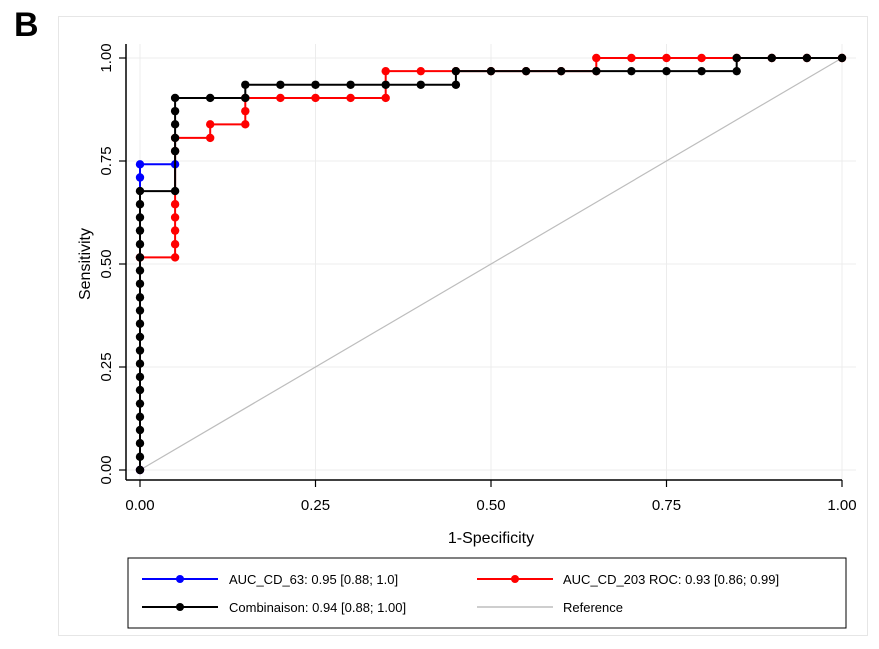 This screenshot has height=649, width=879. I want to click on y-tick-label: 0.00, so click(106, 469).